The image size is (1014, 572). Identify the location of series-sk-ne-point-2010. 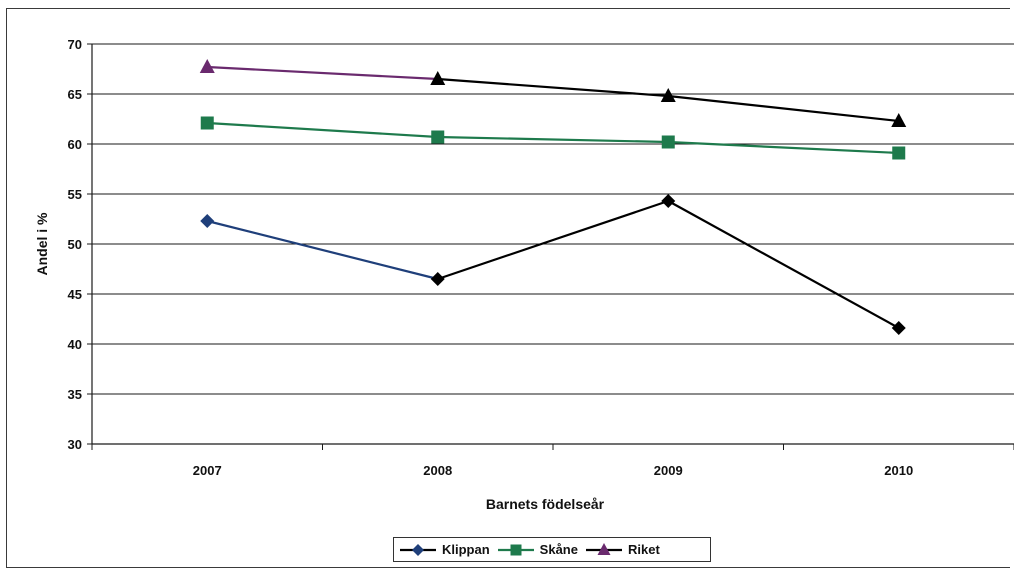
(899, 153).